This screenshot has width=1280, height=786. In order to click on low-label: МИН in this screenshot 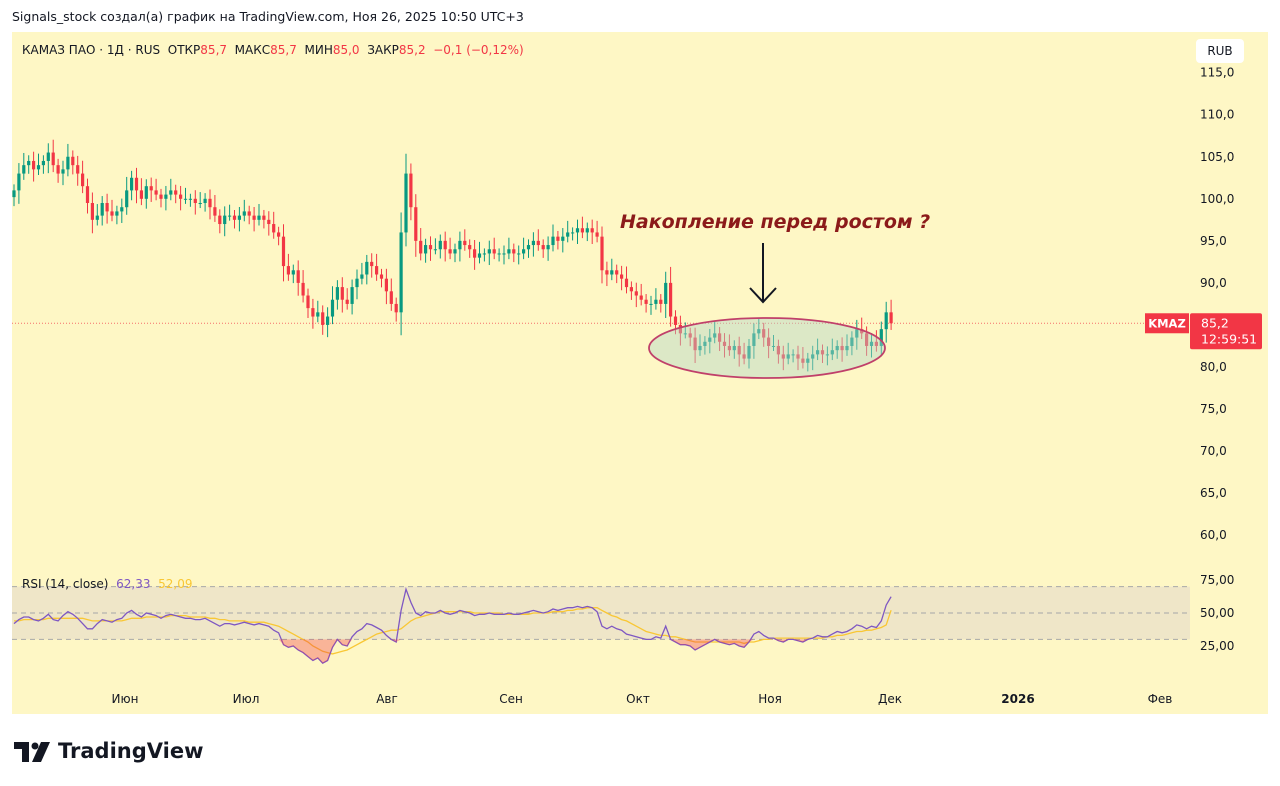, I will do `click(318, 50)`.